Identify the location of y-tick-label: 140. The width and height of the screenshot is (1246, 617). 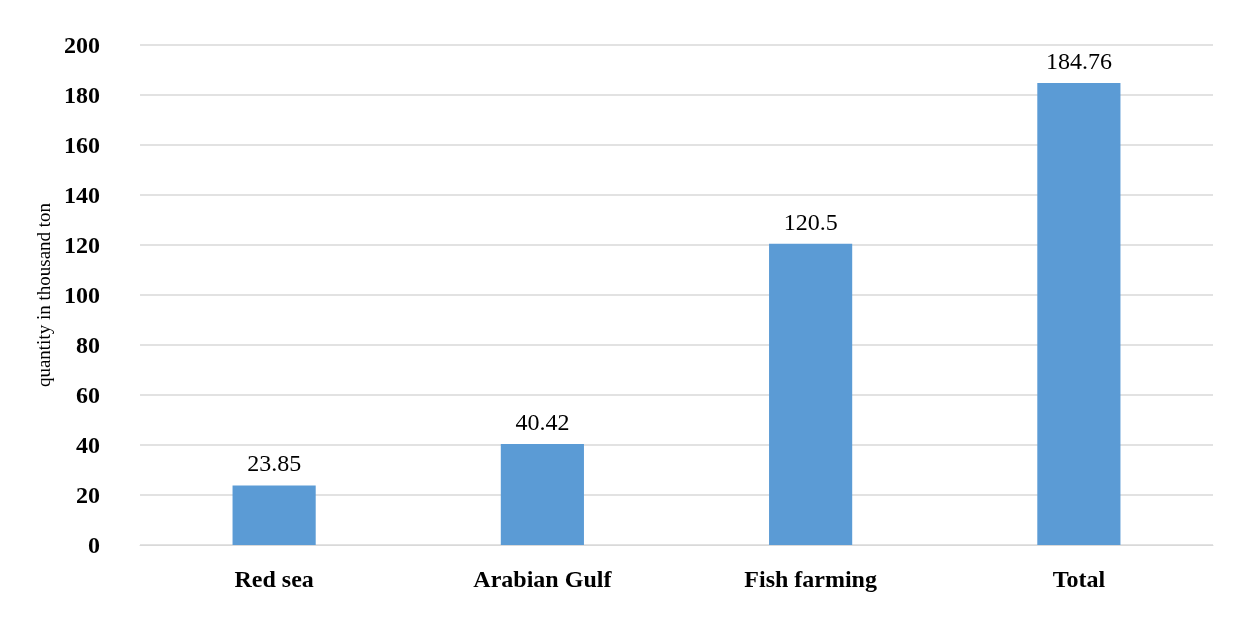
(82, 195).